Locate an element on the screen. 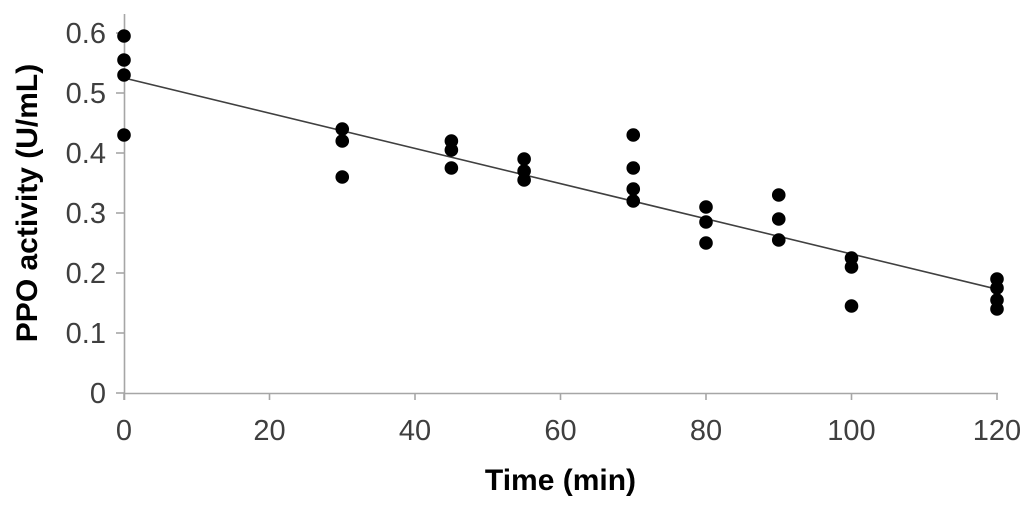 Image resolution: width=1024 pixels, height=511 pixels. x-axis-title: Time (min) is located at coordinates (560, 480).